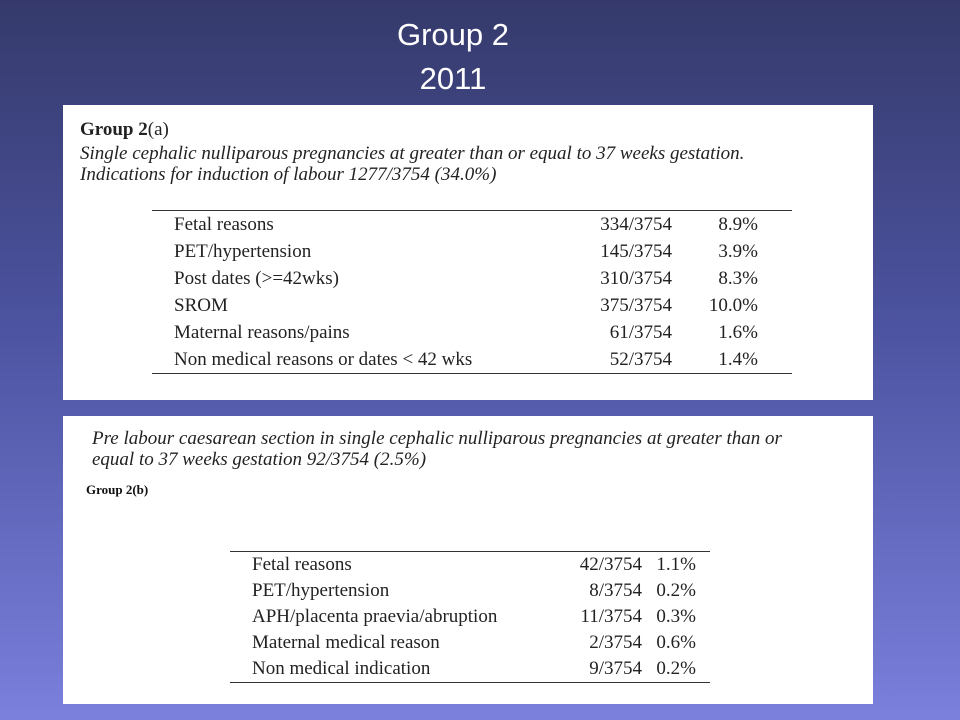 This screenshot has height=720, width=960. Describe the element at coordinates (201, 305) in the screenshot. I see `row-label: SROM` at that location.